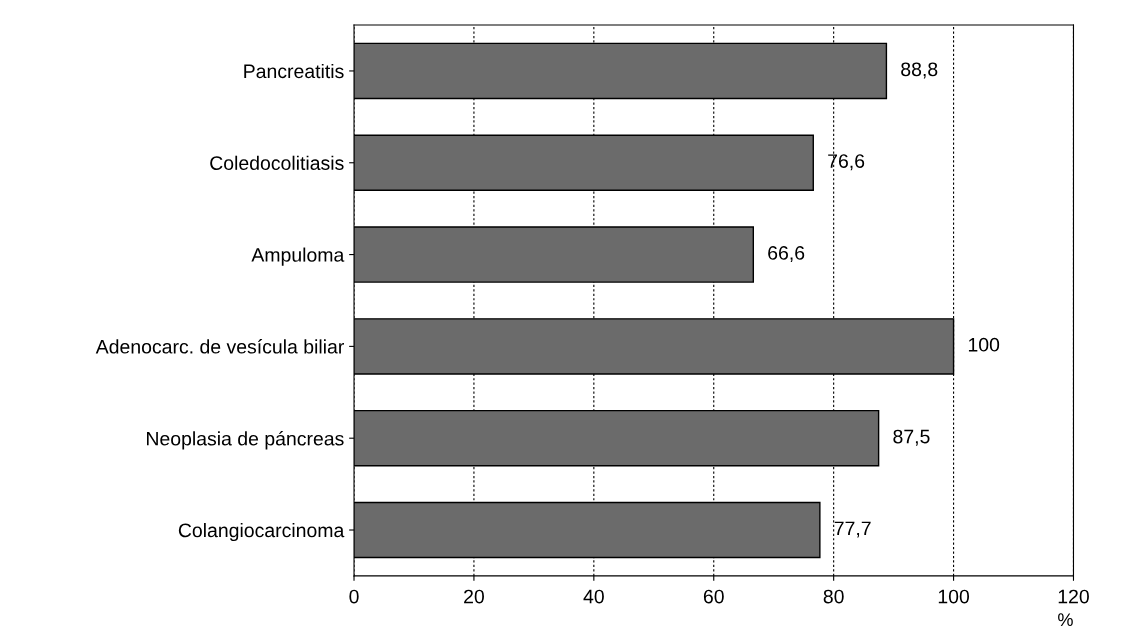  What do you see at coordinates (846, 162) in the screenshot?
I see `data-label: 76,6` at bounding box center [846, 162].